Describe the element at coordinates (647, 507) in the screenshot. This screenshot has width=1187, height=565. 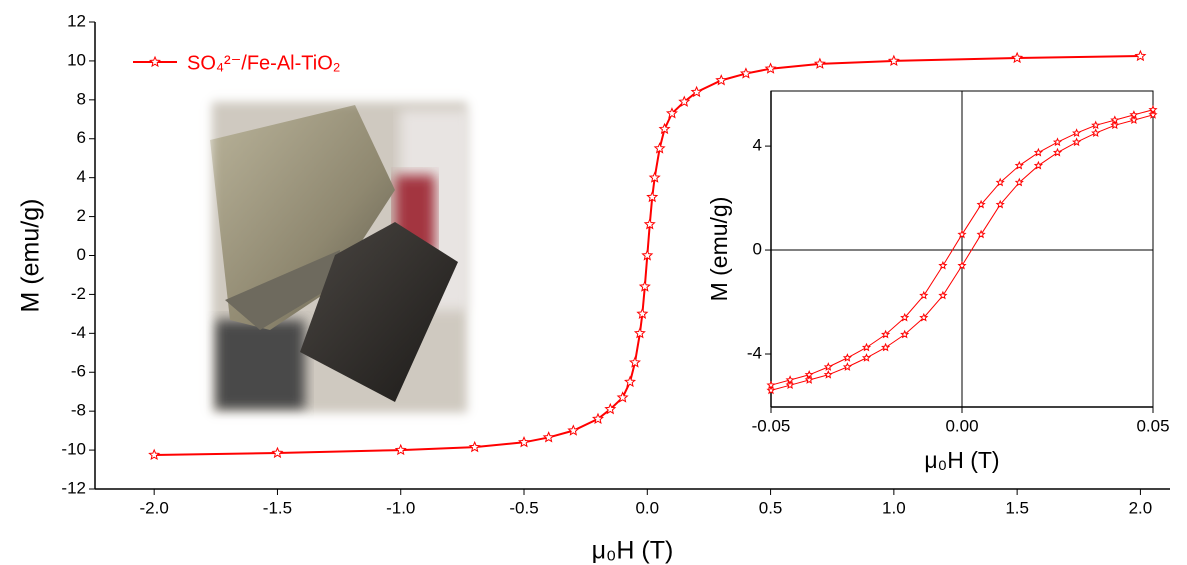
I see `x-tick-label: 0.0` at that location.